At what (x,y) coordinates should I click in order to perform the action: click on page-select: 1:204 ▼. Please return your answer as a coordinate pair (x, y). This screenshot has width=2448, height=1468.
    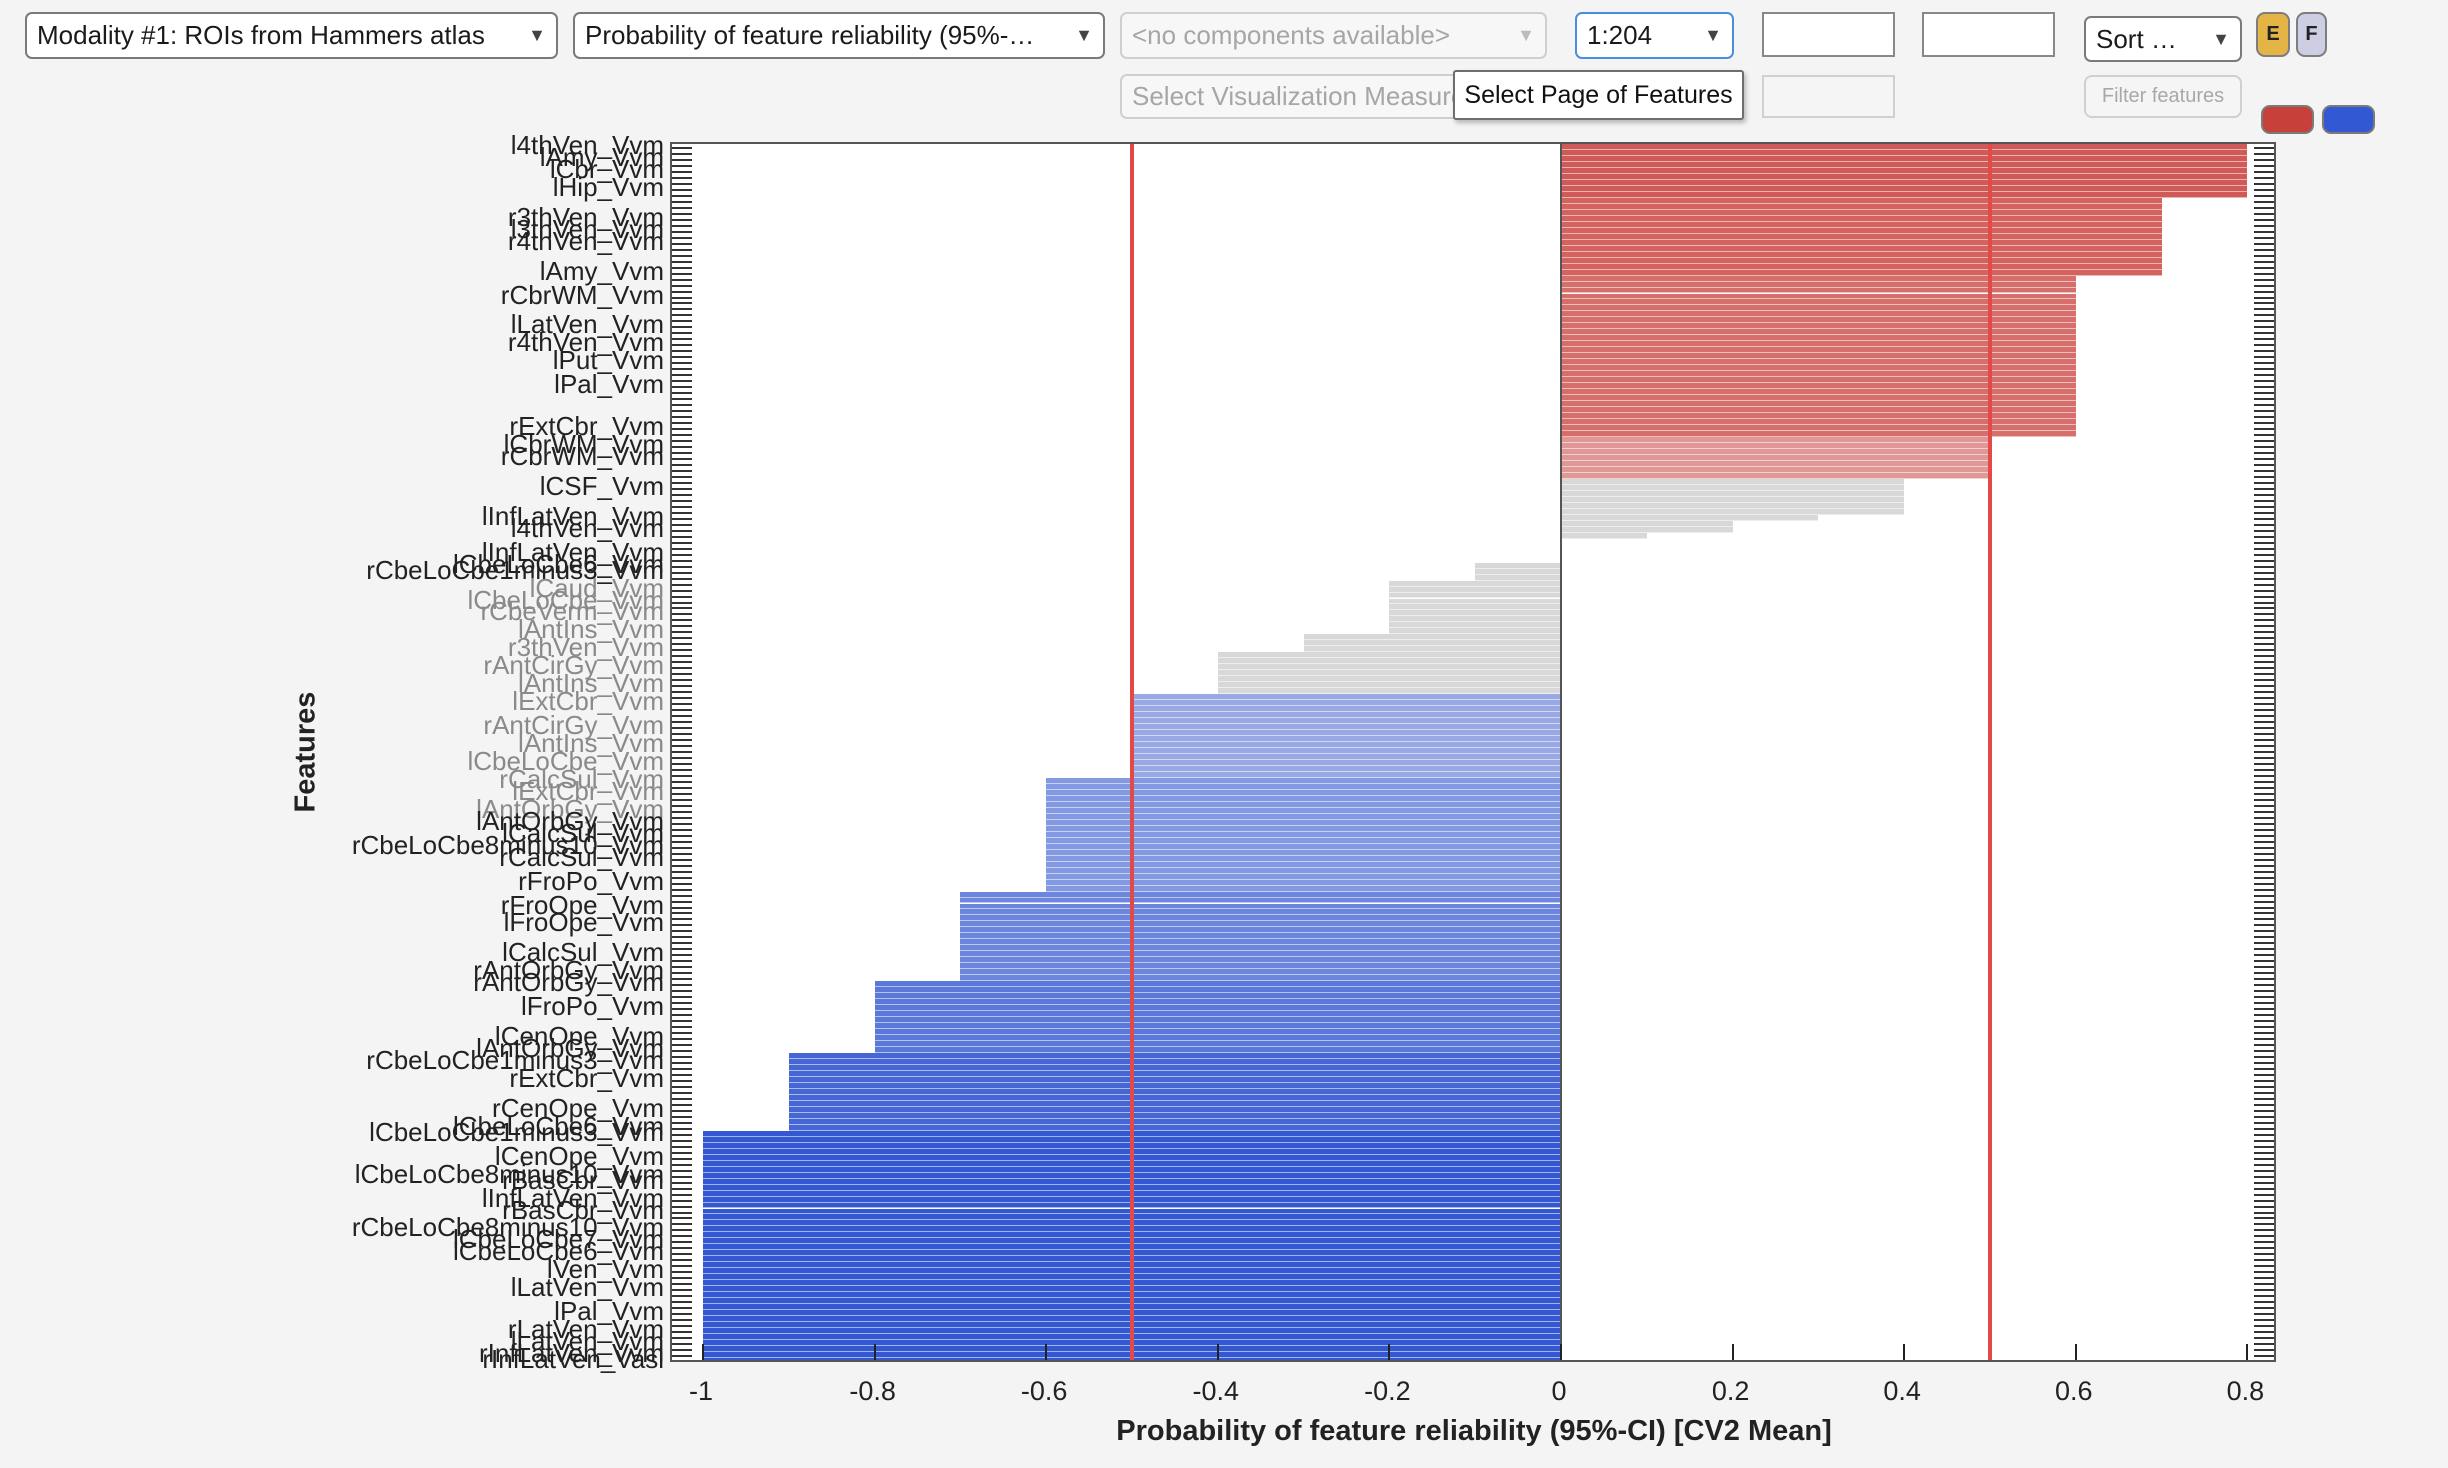
    Looking at the image, I should click on (1654, 35).